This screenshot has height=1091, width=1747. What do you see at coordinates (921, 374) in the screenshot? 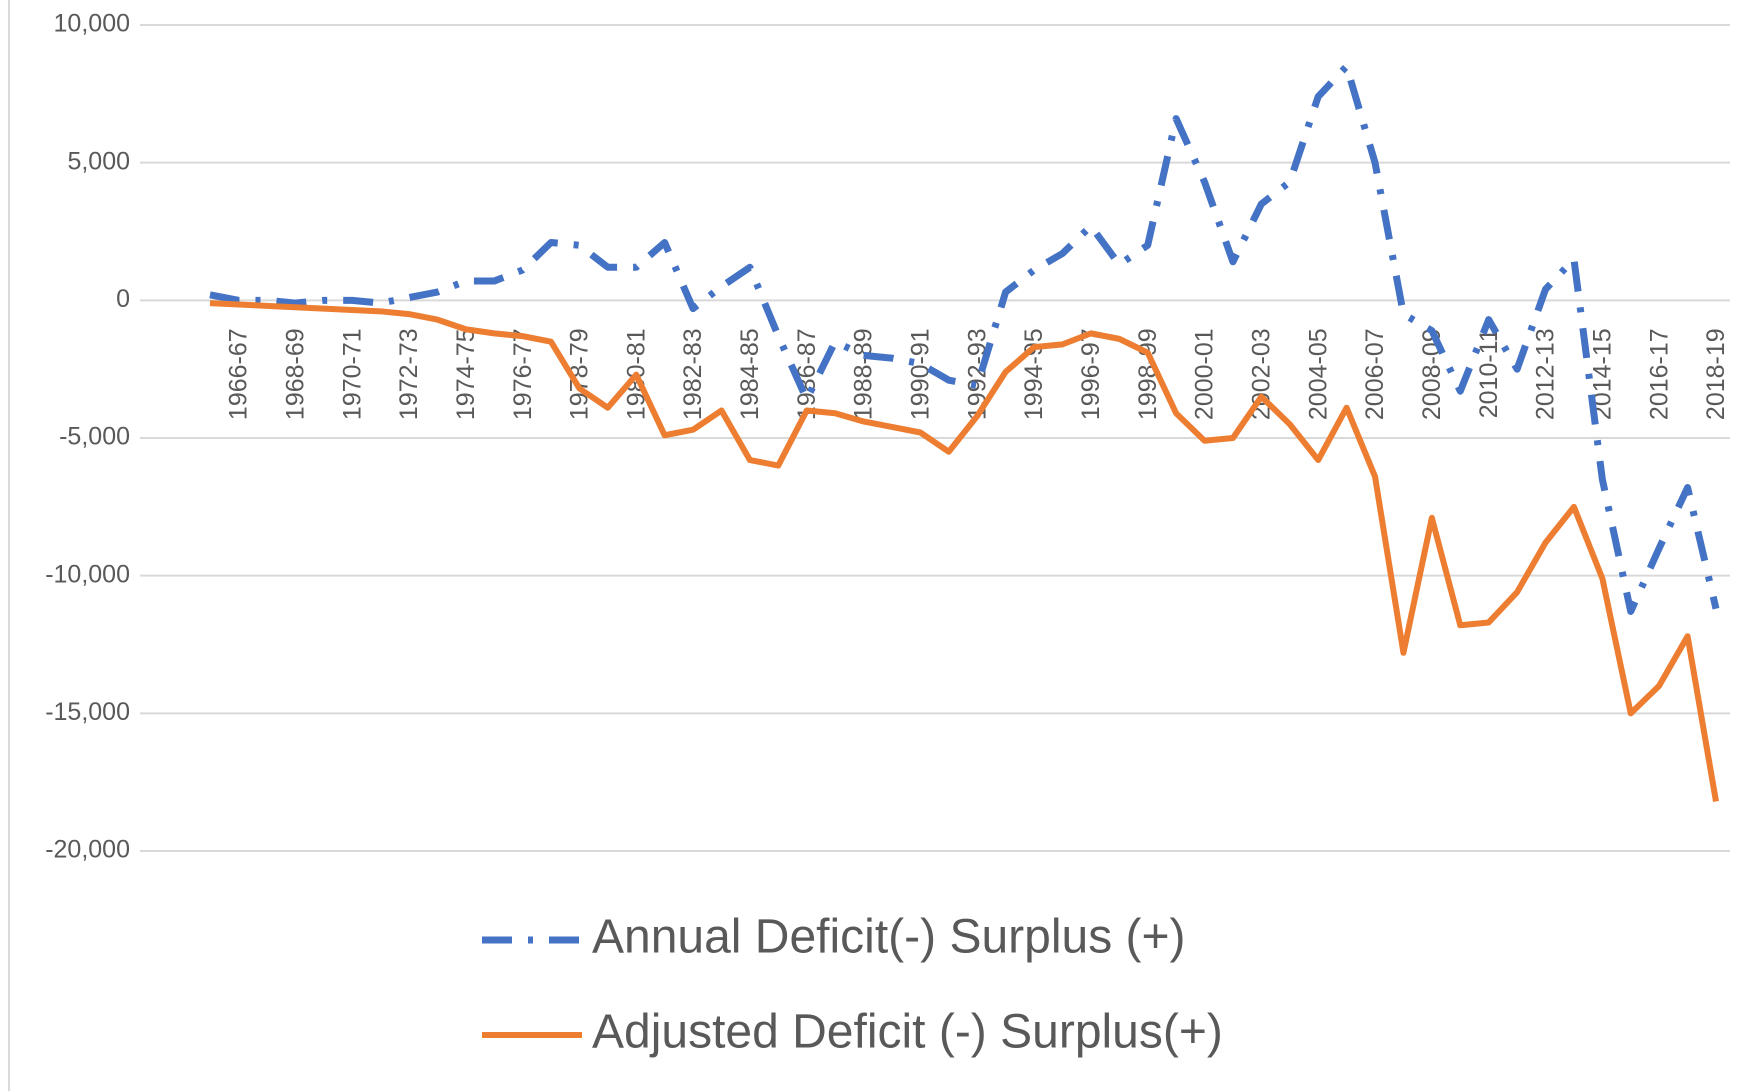
I see `x-tick-label: 1990-91` at bounding box center [921, 374].